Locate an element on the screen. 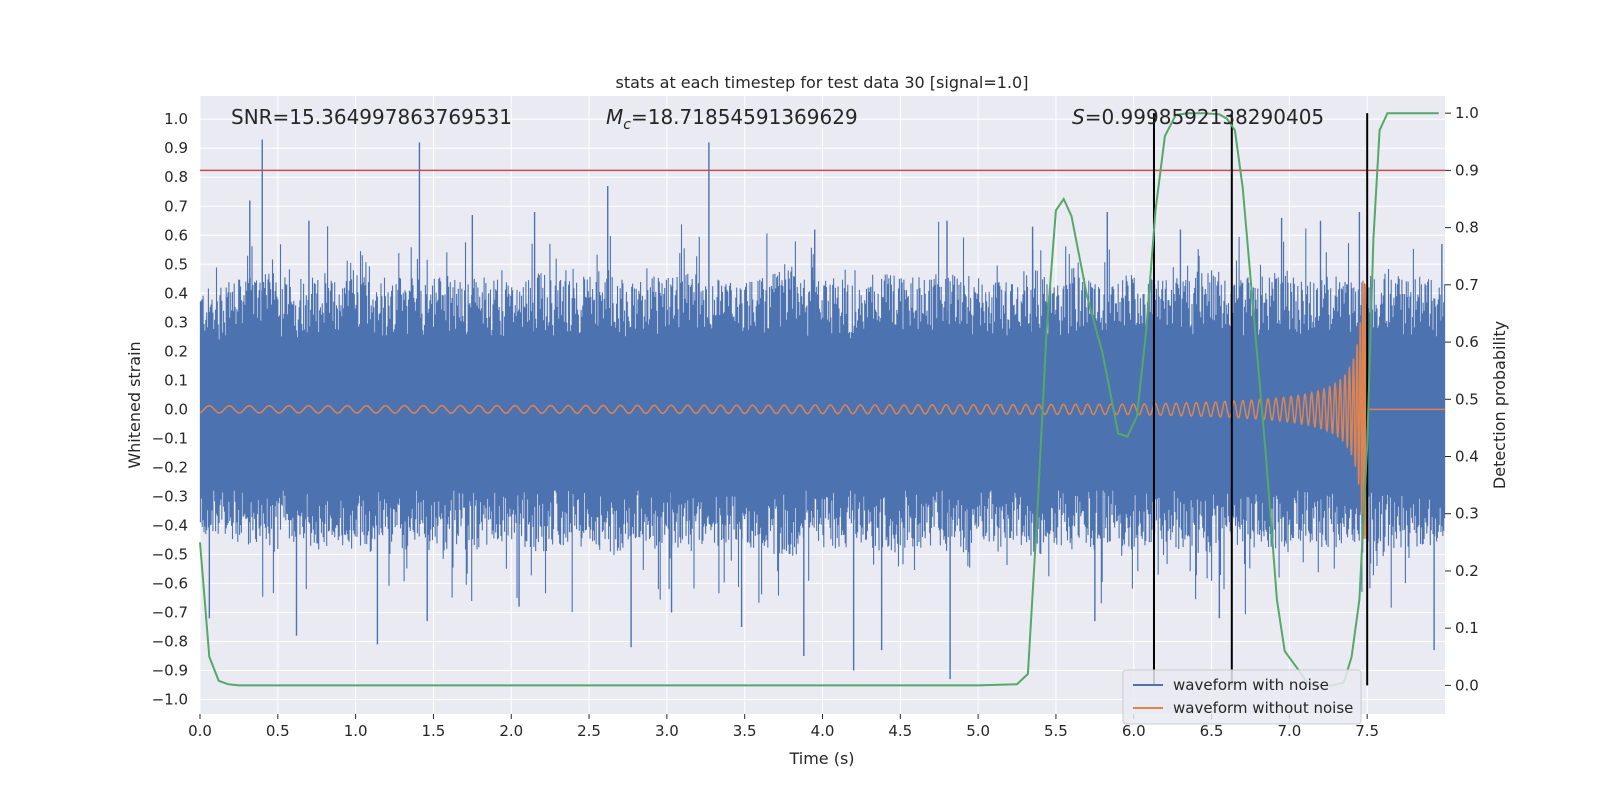 The height and width of the screenshot is (804, 1600). y-left-tick-label: 0.8 is located at coordinates (176, 177).